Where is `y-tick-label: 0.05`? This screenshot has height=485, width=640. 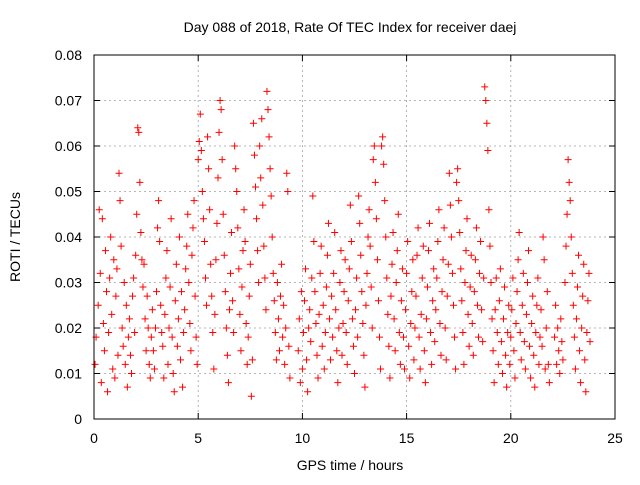 y-tick-label: 0.05 is located at coordinates (68, 192).